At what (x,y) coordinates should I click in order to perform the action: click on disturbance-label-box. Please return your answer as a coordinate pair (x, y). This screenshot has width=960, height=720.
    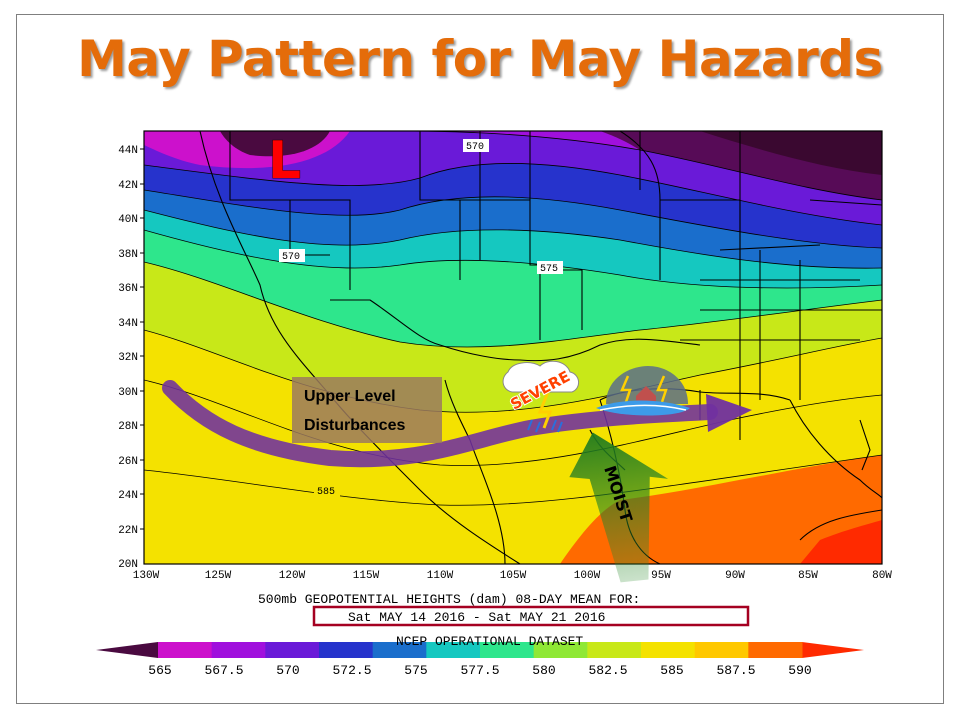
    Looking at the image, I should click on (367, 410).